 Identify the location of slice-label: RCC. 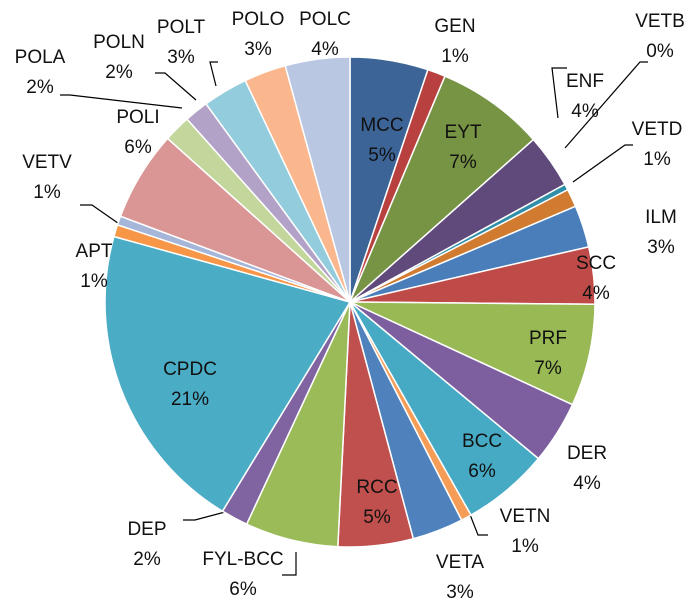
(376, 487).